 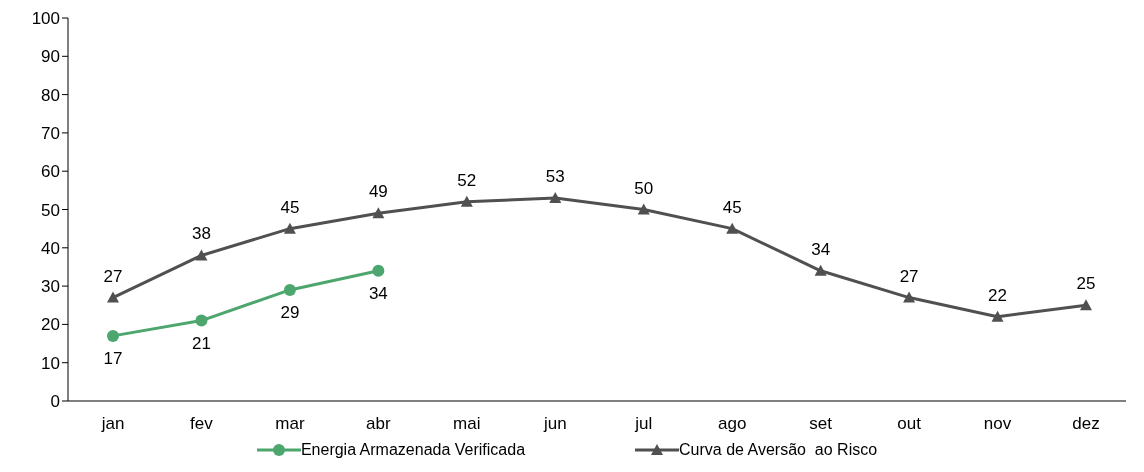 What do you see at coordinates (55, 402) in the screenshot?
I see `y-tick-label: 0` at bounding box center [55, 402].